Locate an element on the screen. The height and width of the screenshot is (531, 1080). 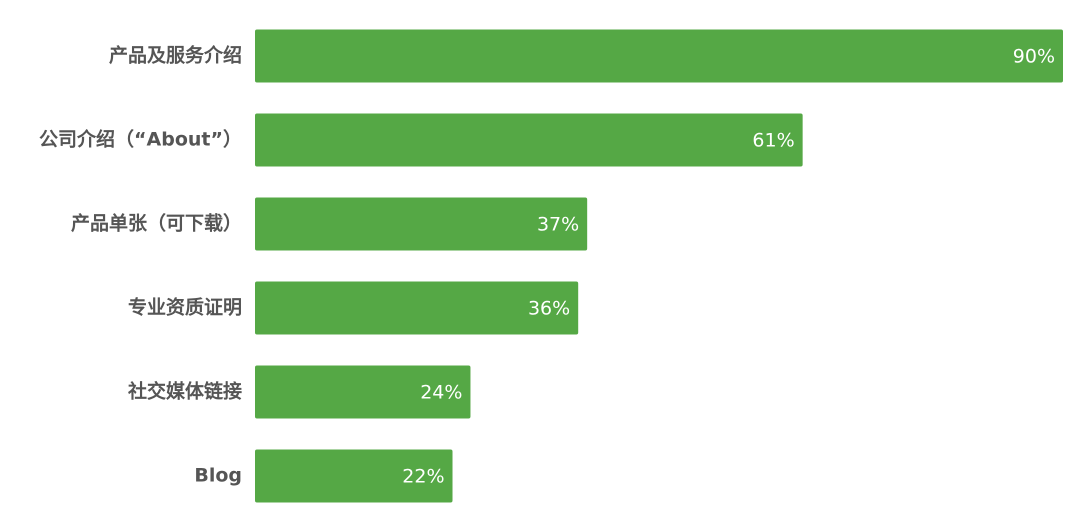
category-label: 社交媒体链接 is located at coordinates (184, 391).